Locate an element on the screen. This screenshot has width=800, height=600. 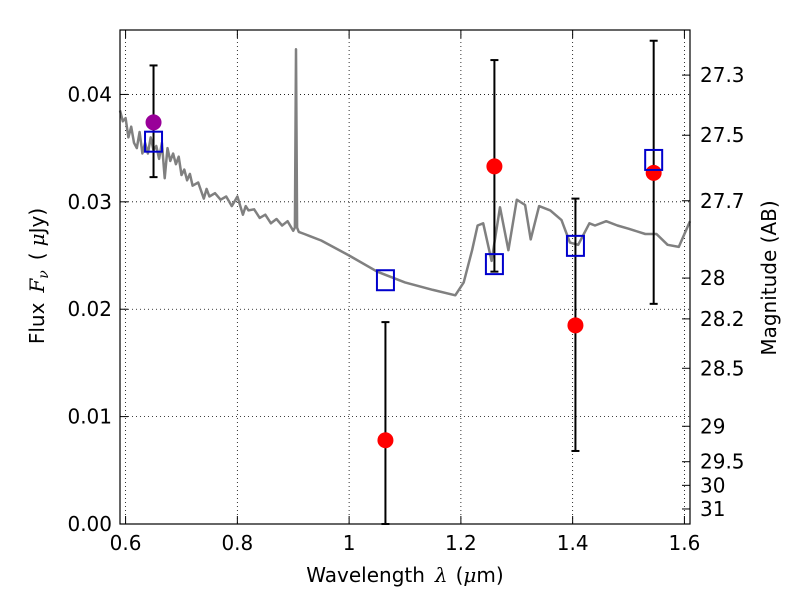
x-axis-label-symbol: λ is located at coordinates (441, 575).